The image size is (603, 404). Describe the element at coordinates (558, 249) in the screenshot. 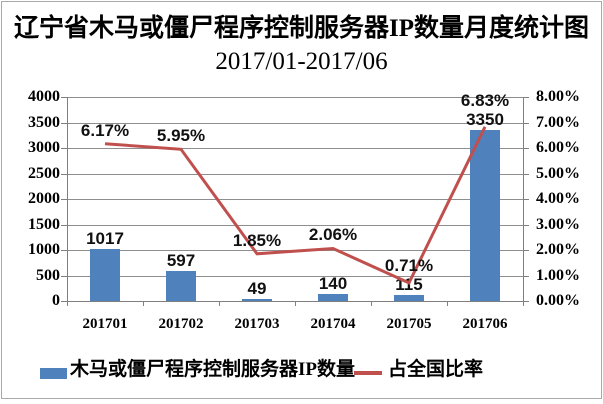

I see `y-axis-label-right: 2.00%` at that location.